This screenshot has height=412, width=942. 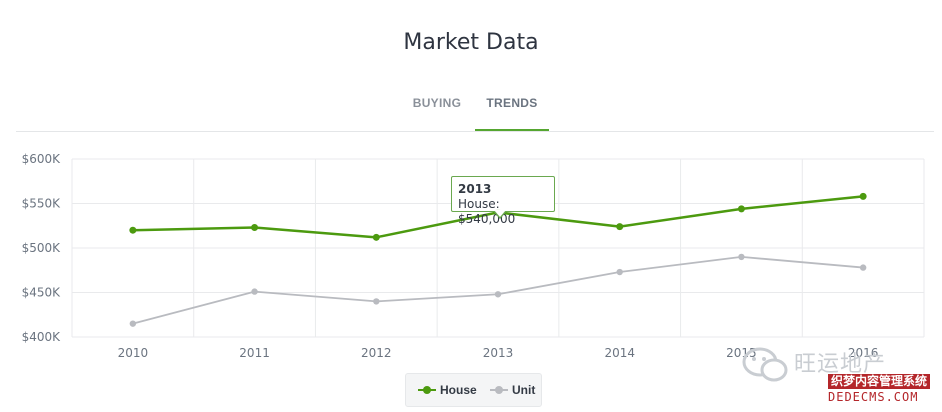 I want to click on x-tick-label: 2015, so click(x=741, y=353).